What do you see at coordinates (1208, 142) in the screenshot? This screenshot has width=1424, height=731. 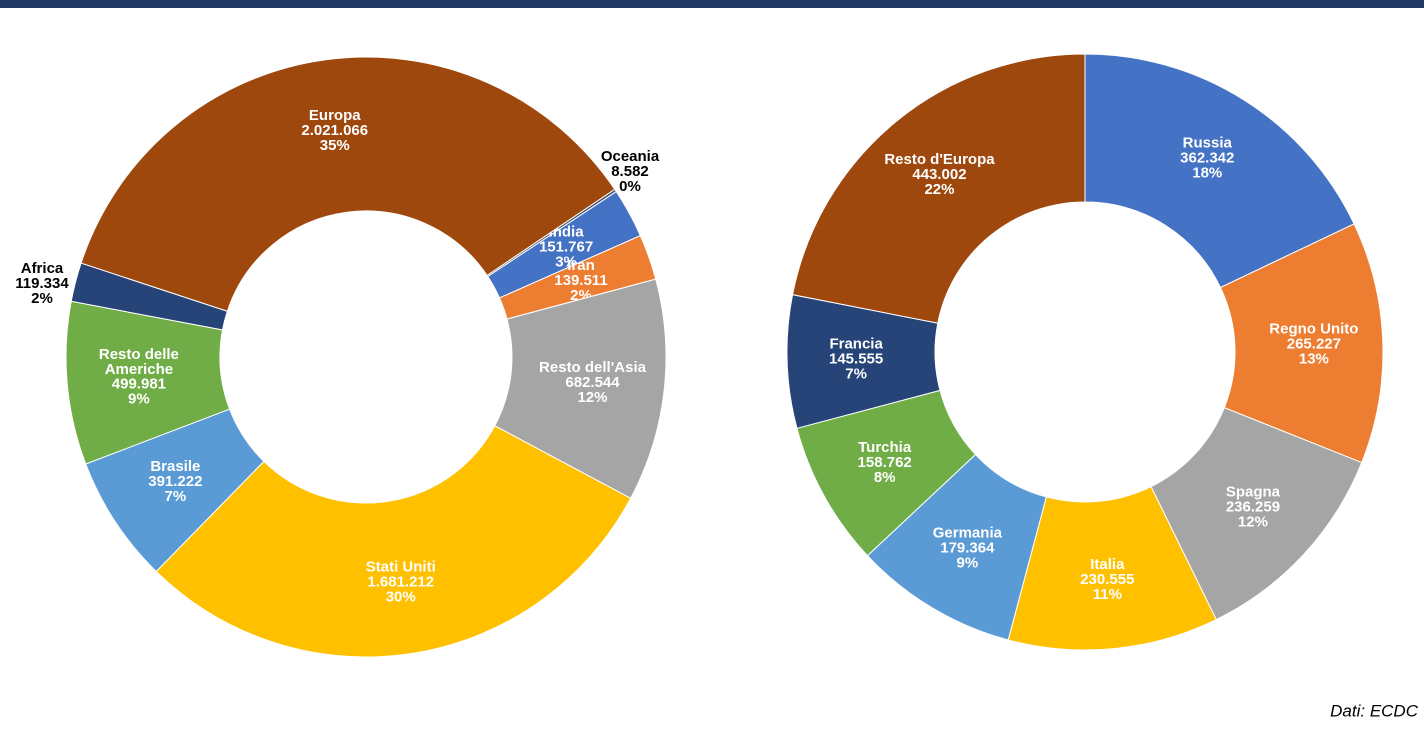 I see `slice-name: Russia` at bounding box center [1208, 142].